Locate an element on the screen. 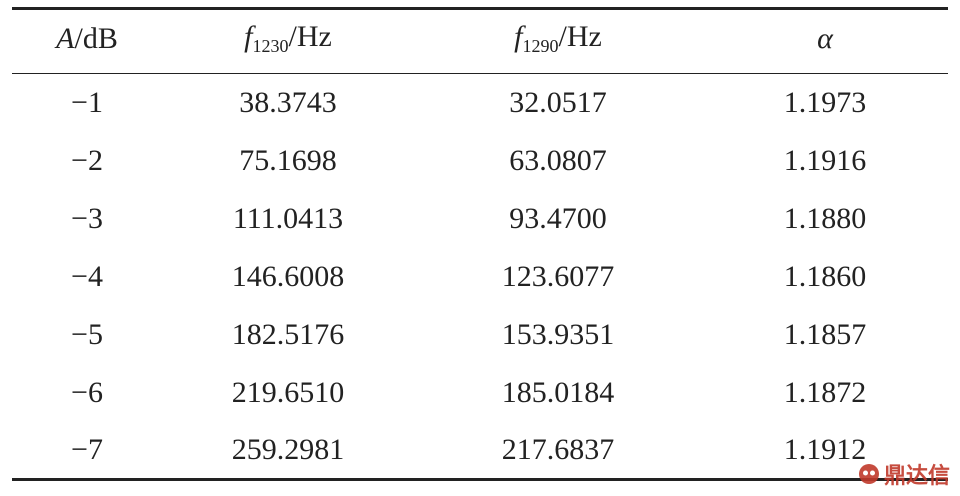 The image size is (960, 496). table-row: −4 146.6008 123.6077 1.1860 is located at coordinates (480, 277).